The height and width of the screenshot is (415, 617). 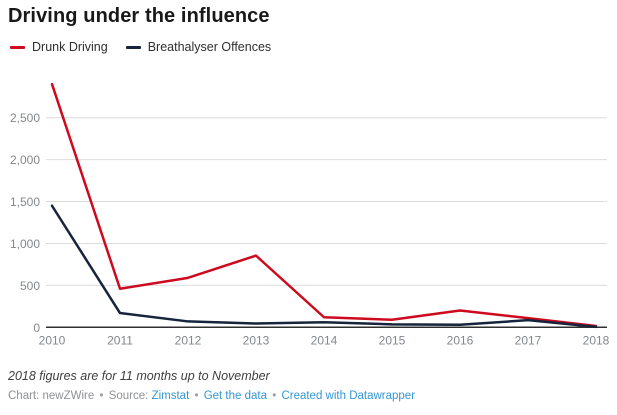 What do you see at coordinates (170, 396) in the screenshot?
I see `source-link: Zimstat` at bounding box center [170, 396].